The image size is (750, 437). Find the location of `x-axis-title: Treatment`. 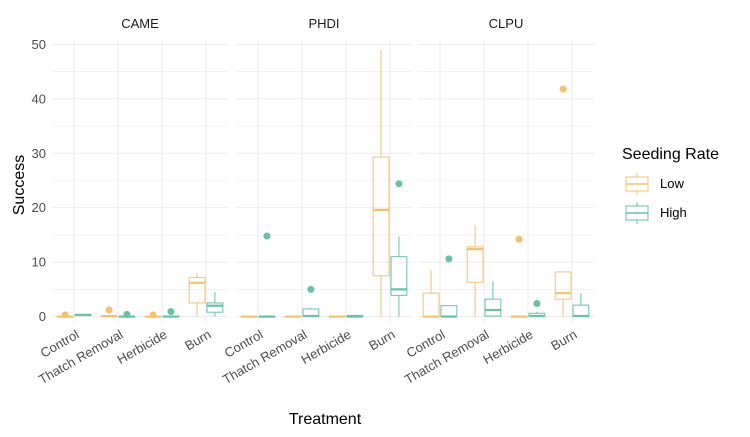

x-axis-title: Treatment is located at coordinates (325, 419).